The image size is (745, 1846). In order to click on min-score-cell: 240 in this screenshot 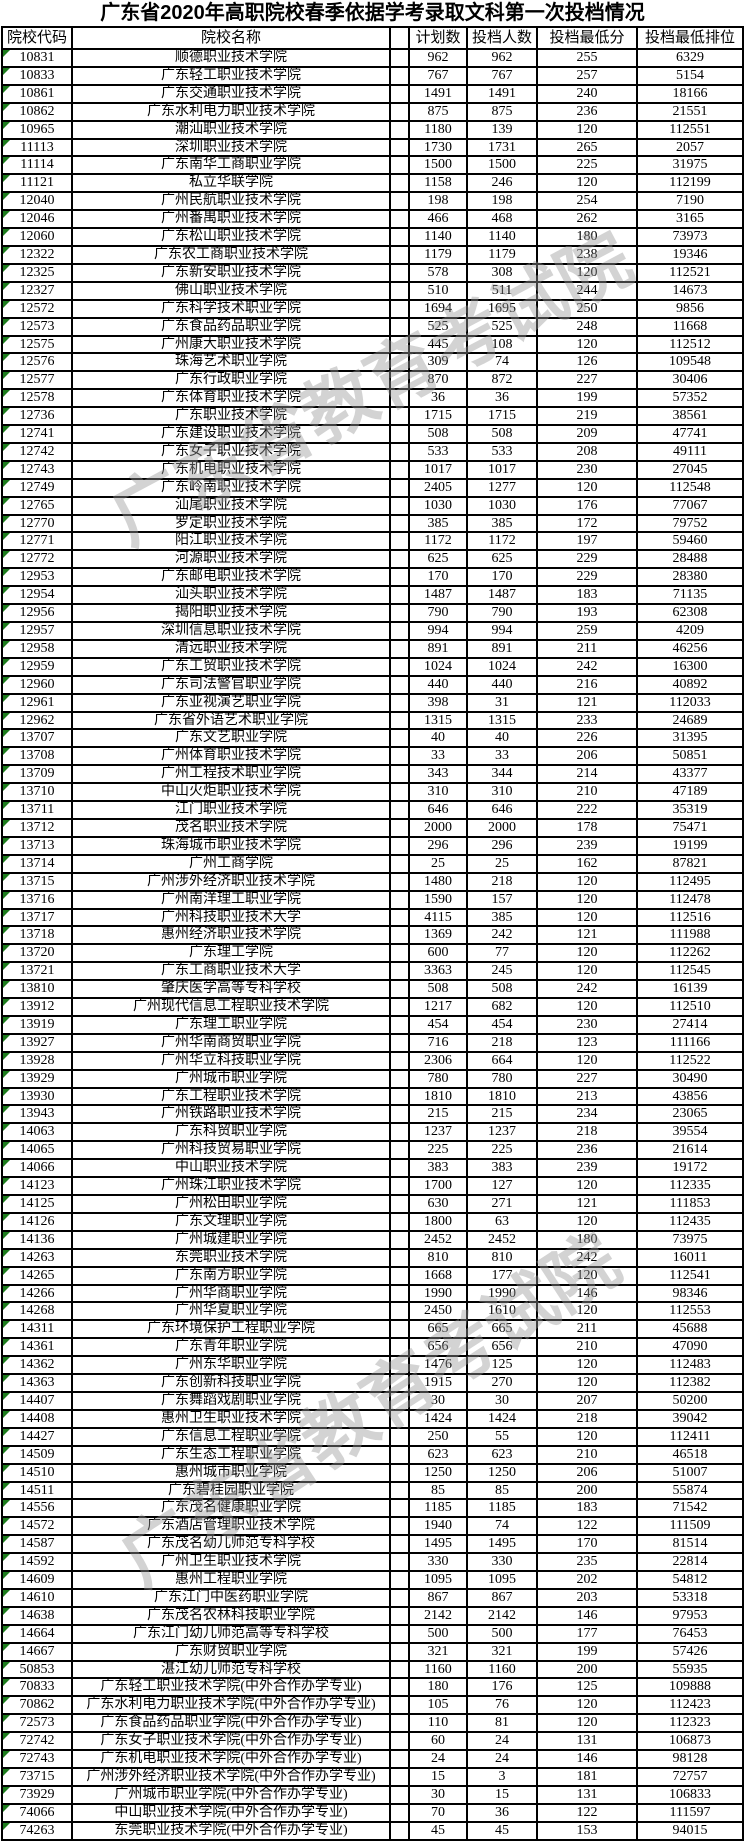, I will do `click(587, 93)`.